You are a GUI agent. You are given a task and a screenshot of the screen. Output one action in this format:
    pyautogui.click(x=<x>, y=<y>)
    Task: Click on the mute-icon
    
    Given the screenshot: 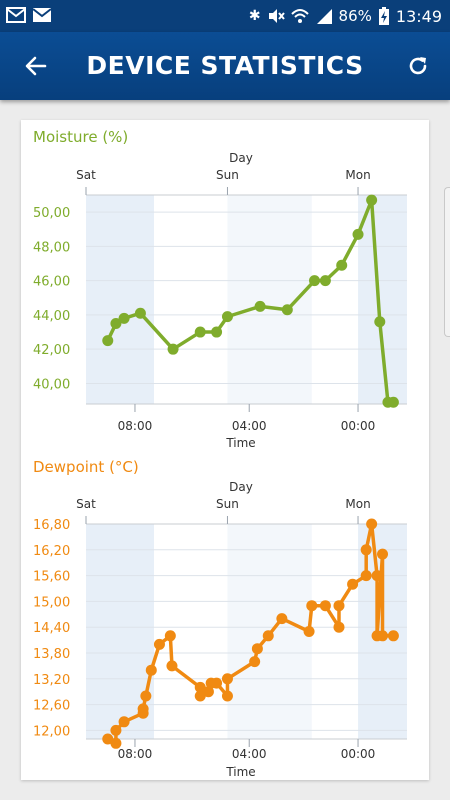 What is the action you would take?
    pyautogui.click(x=276, y=16)
    